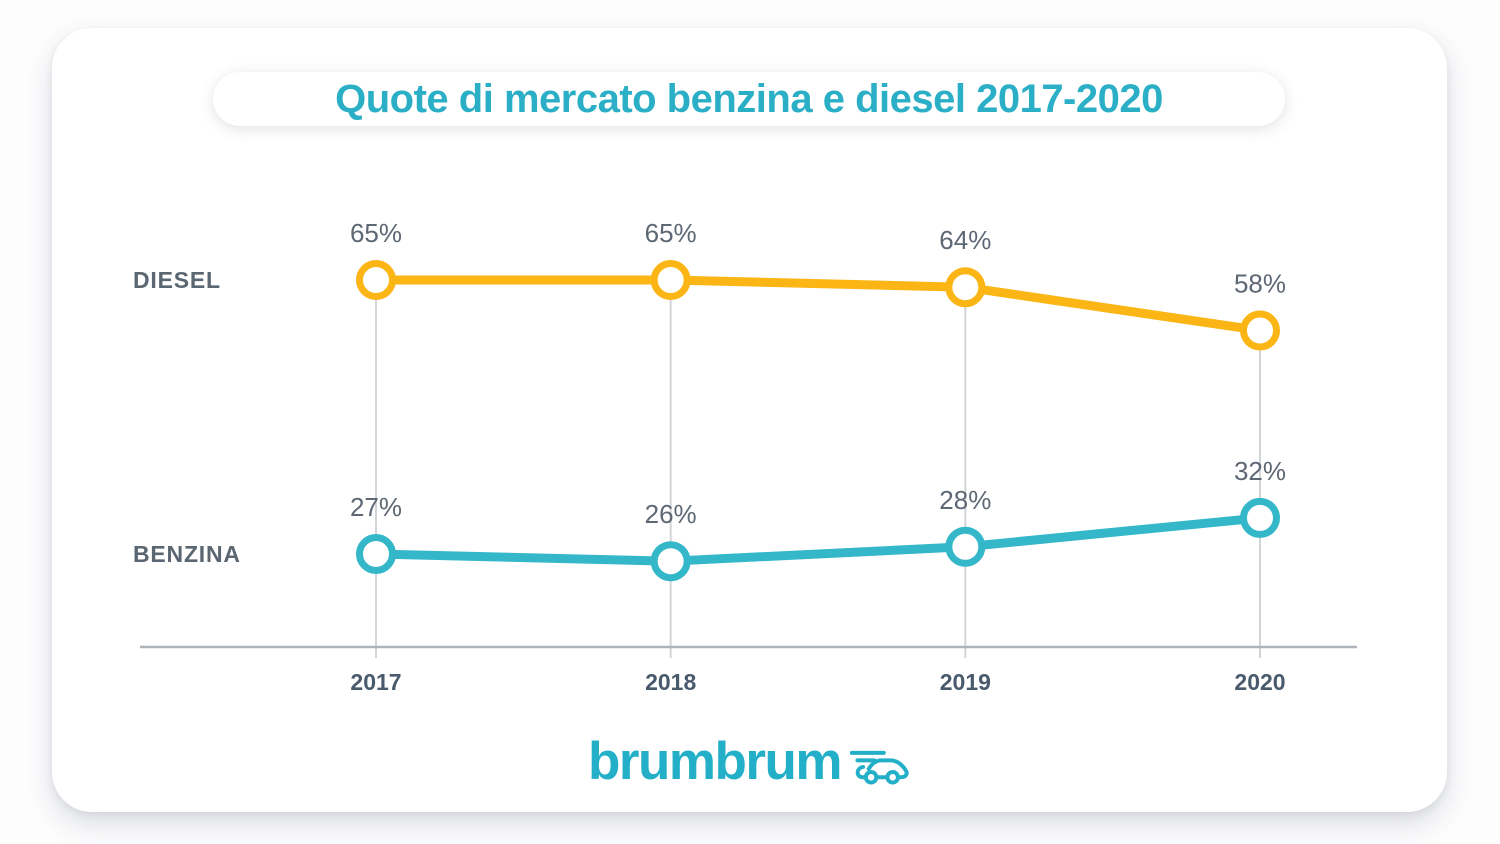 Image resolution: width=1500 pixels, height=844 pixels. Describe the element at coordinates (1260, 330) in the screenshot. I see `diesel-point-2020` at that location.